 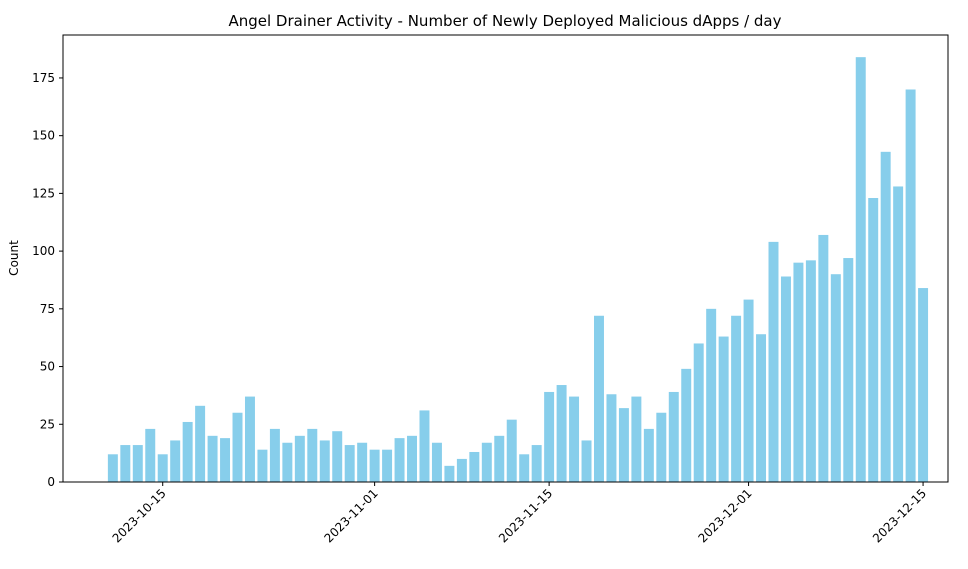 What do you see at coordinates (139, 515) in the screenshot?
I see `x-tick-label: 2023-10-15` at bounding box center [139, 515].